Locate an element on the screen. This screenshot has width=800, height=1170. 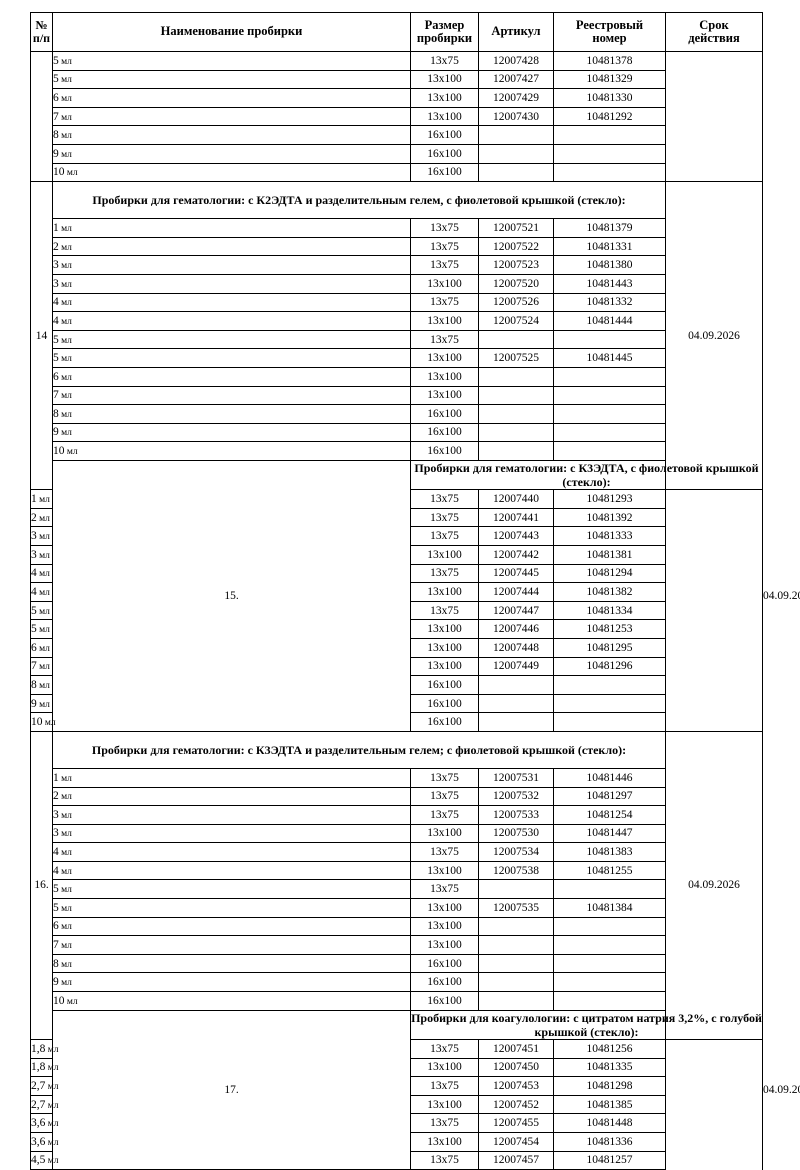
cell-registry-number: 10481294 is located at coordinates (609, 573).